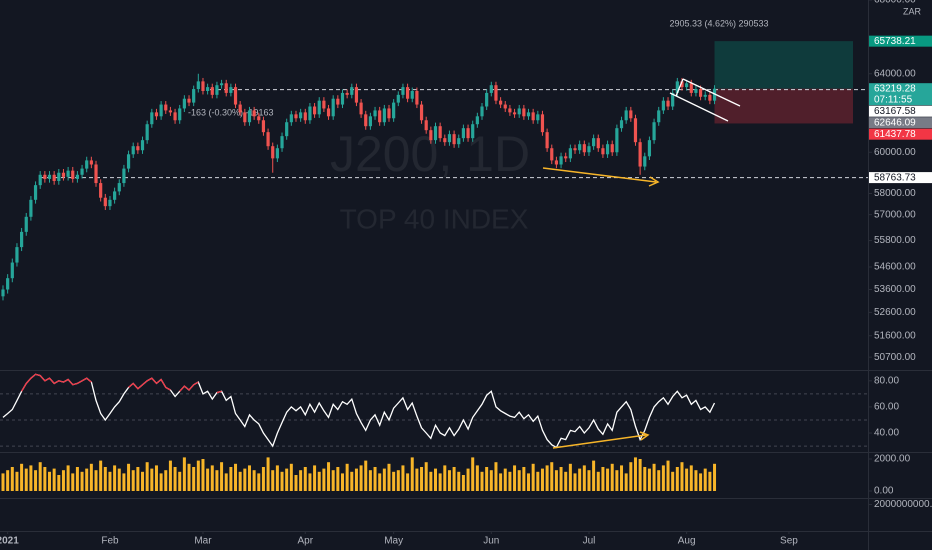 This screenshot has width=932, height=550. Describe the element at coordinates (203, 541) in the screenshot. I see `x-tick-label: Mar` at that location.